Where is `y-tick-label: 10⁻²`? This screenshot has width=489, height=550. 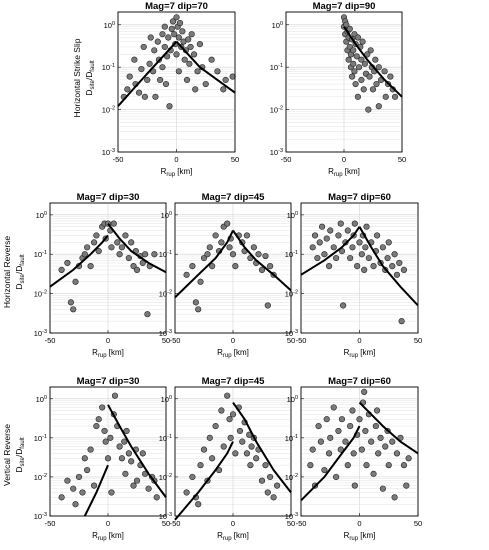 y-tick-label: 10⁻² is located at coordinates (291, 477).